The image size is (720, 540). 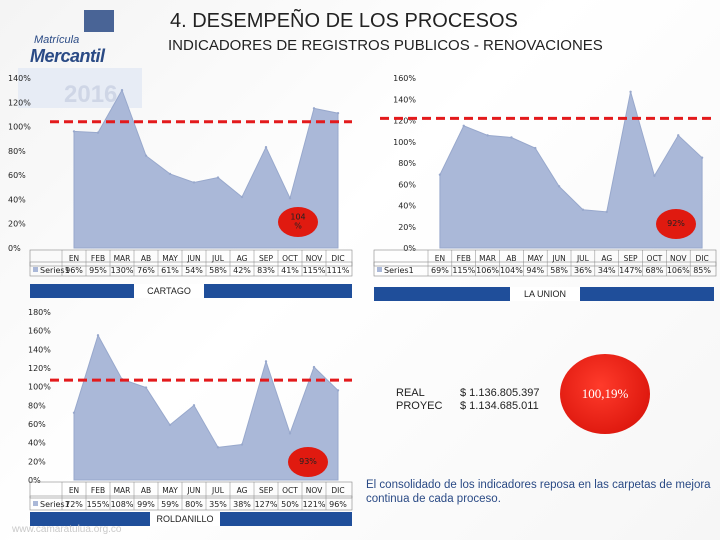 What do you see at coordinates (74, 270) in the screenshot?
I see `cartago-value-label: 96%` at bounding box center [74, 270].